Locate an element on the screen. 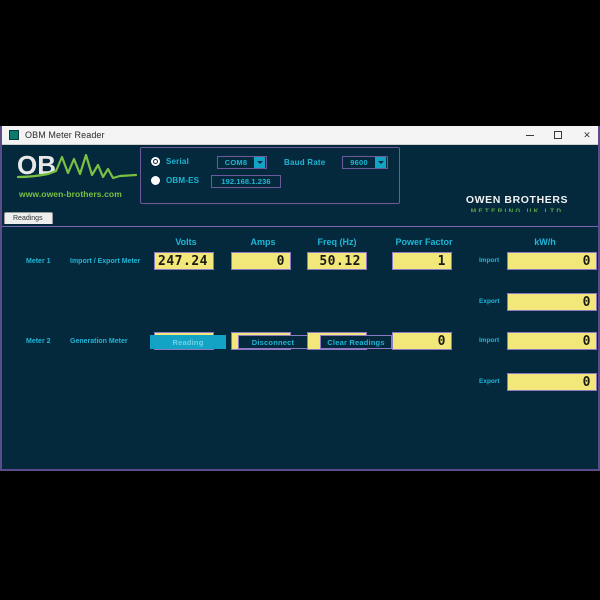 This screenshot has width=600, height=600. window-controls: ✕ is located at coordinates (557, 135).